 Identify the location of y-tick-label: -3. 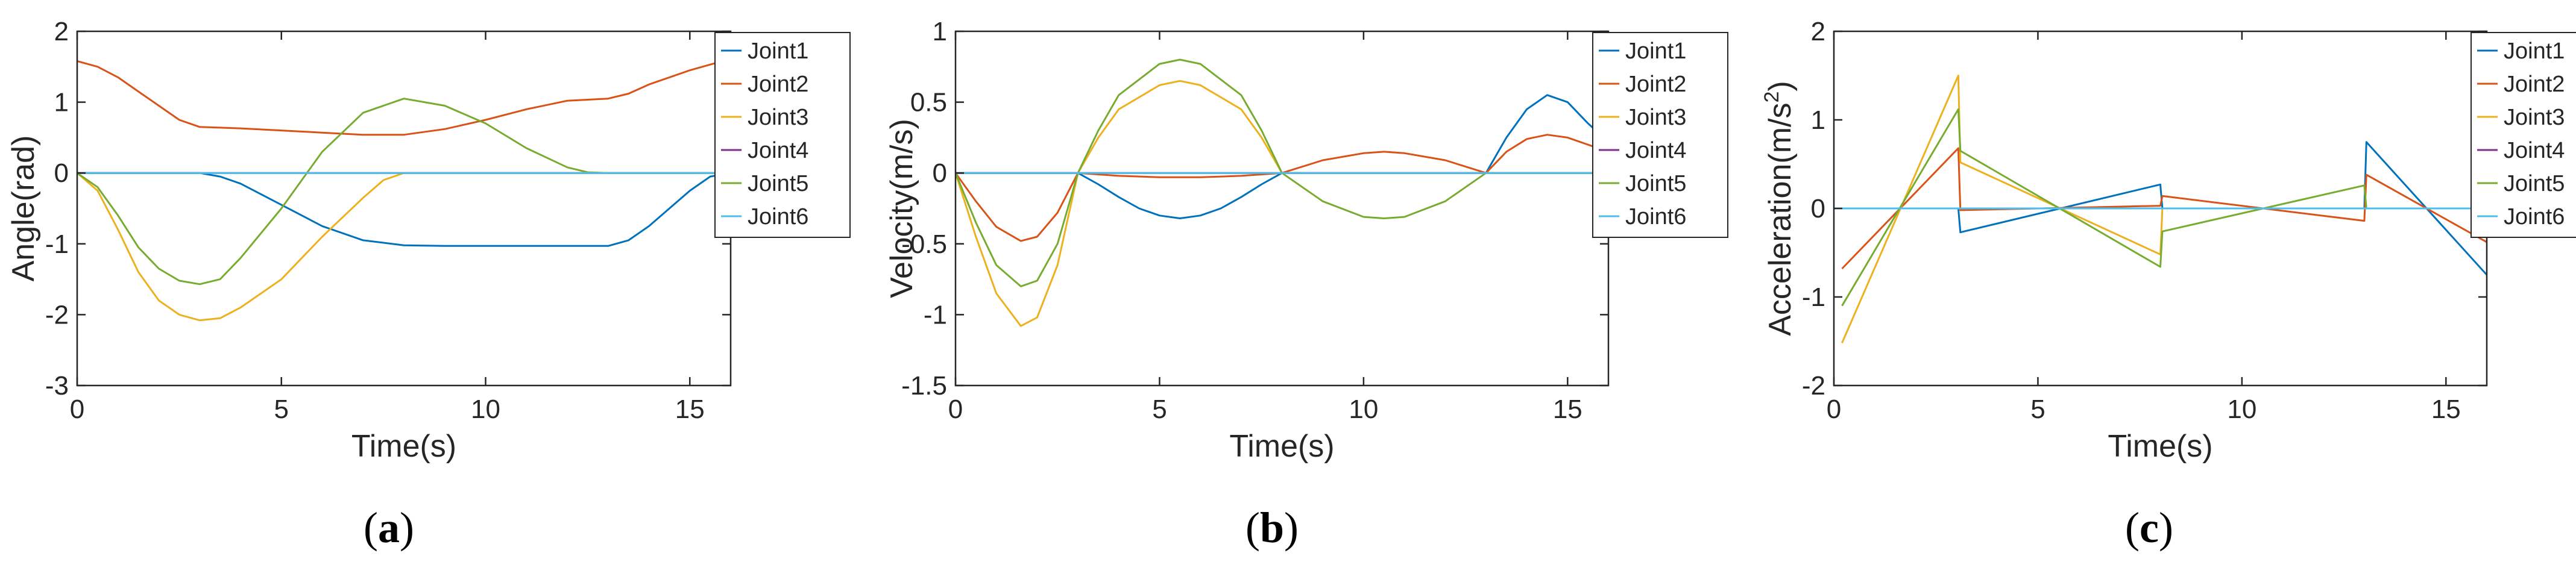
(57, 386).